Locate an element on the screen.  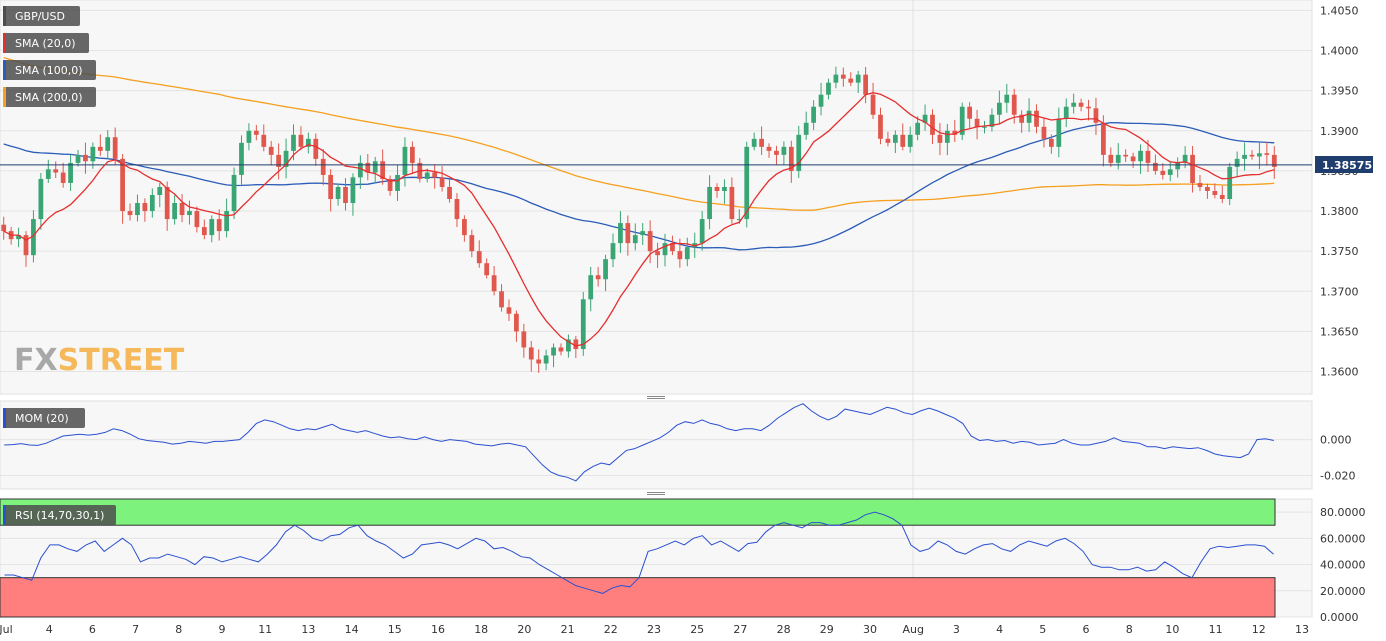
x-tick-label: 21 is located at coordinates (568, 629).